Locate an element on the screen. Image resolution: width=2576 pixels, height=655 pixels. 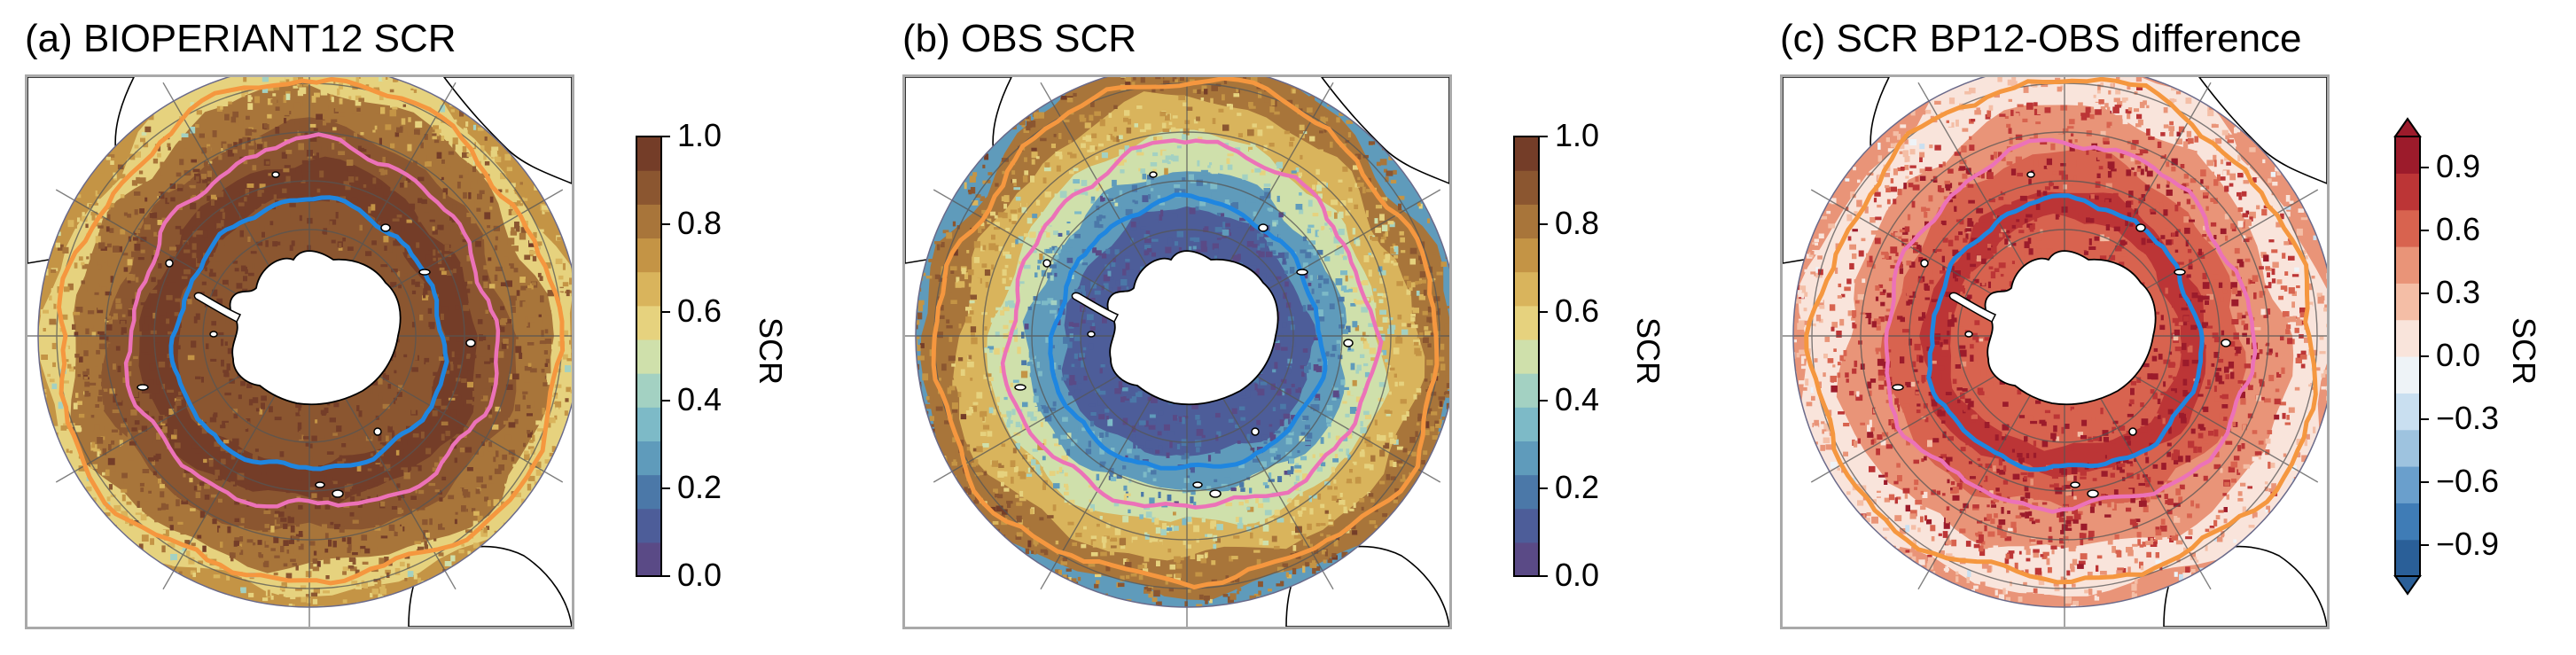
panel-title: (c) SCR BP12-OBS difference is located at coordinates (2041, 38).